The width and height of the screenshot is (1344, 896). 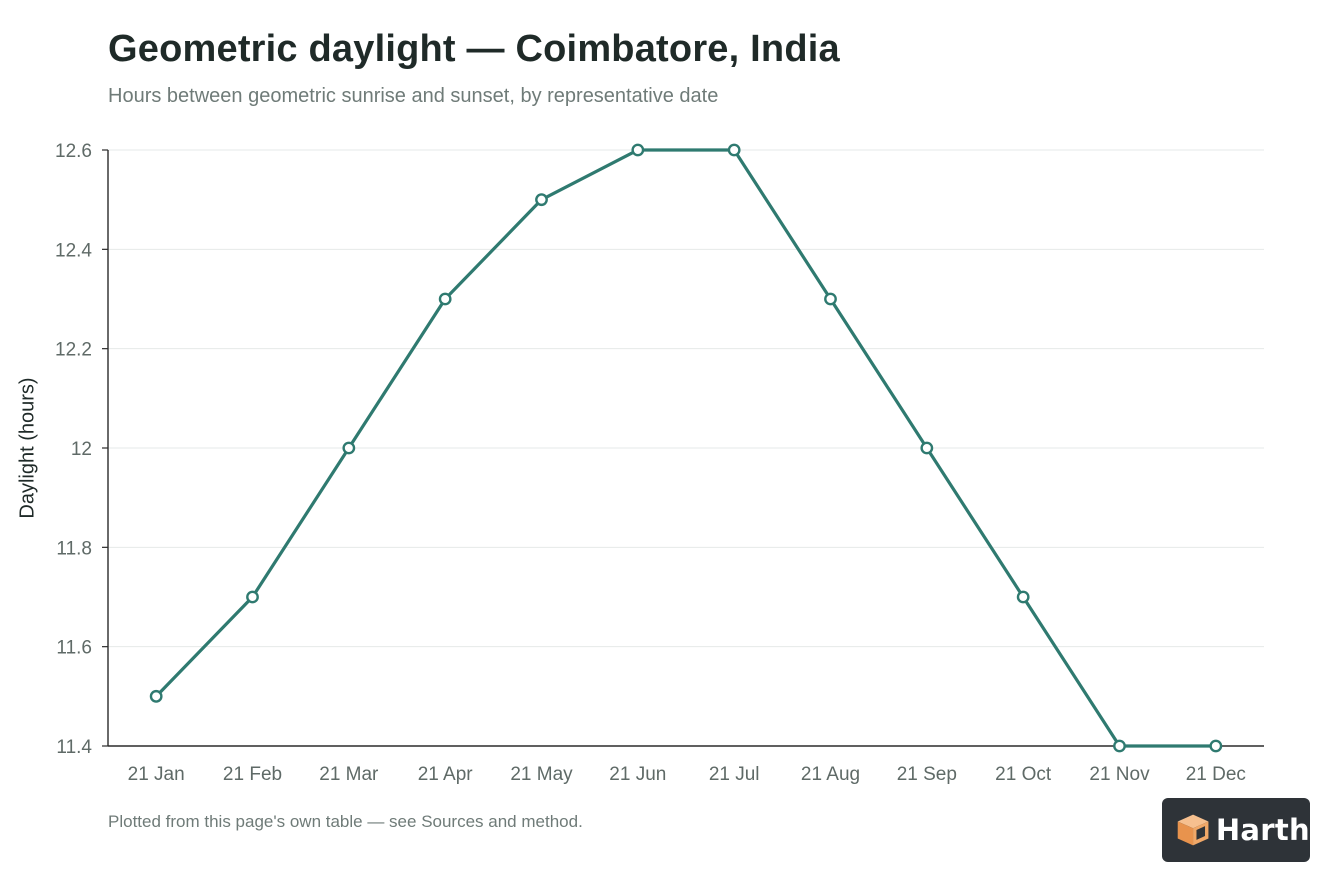 I want to click on y-tick-label: 12, so click(x=81, y=449).